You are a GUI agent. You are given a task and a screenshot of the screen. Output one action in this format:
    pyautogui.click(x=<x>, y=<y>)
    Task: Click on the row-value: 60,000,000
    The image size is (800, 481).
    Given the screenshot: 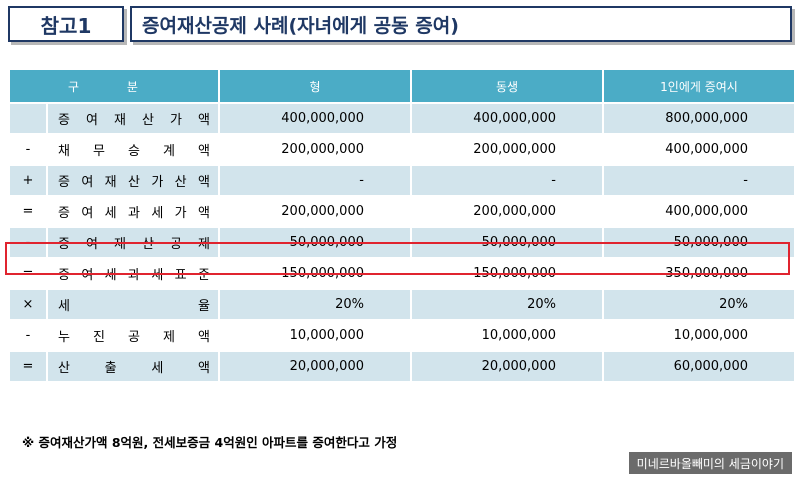 What is the action you would take?
    pyautogui.click(x=699, y=366)
    